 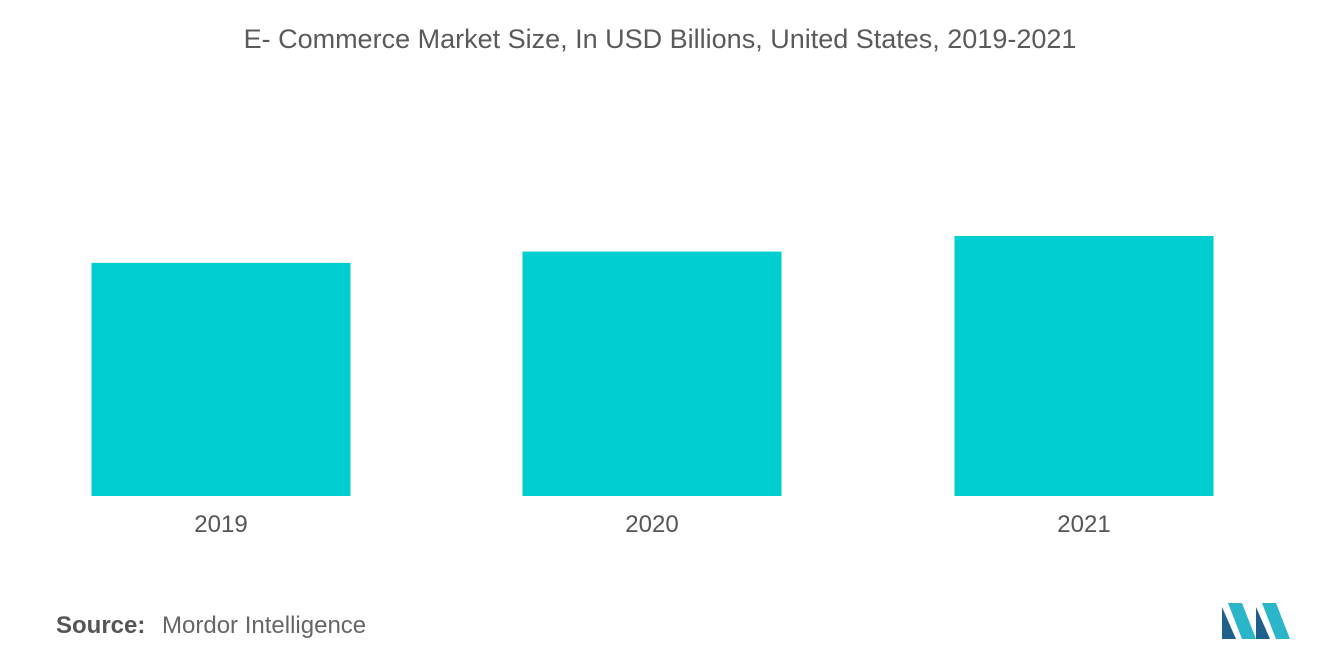 I want to click on source-note: Source: Mordor Intelligence, so click(x=211, y=626).